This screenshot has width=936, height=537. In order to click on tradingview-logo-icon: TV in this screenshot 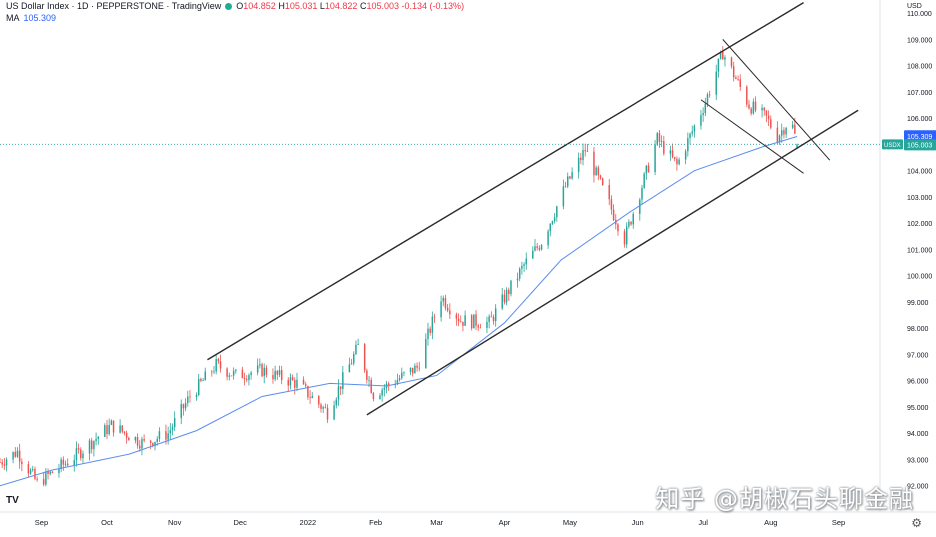, I will do `click(12, 500)`.